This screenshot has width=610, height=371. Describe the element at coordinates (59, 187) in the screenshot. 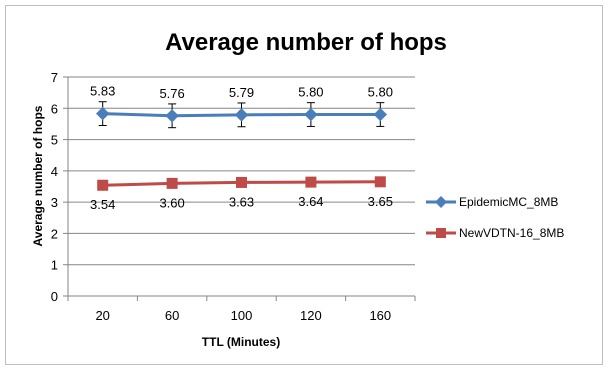

I see `y-axis-ticks: 0 1 2 3 4 5 6 7` at that location.